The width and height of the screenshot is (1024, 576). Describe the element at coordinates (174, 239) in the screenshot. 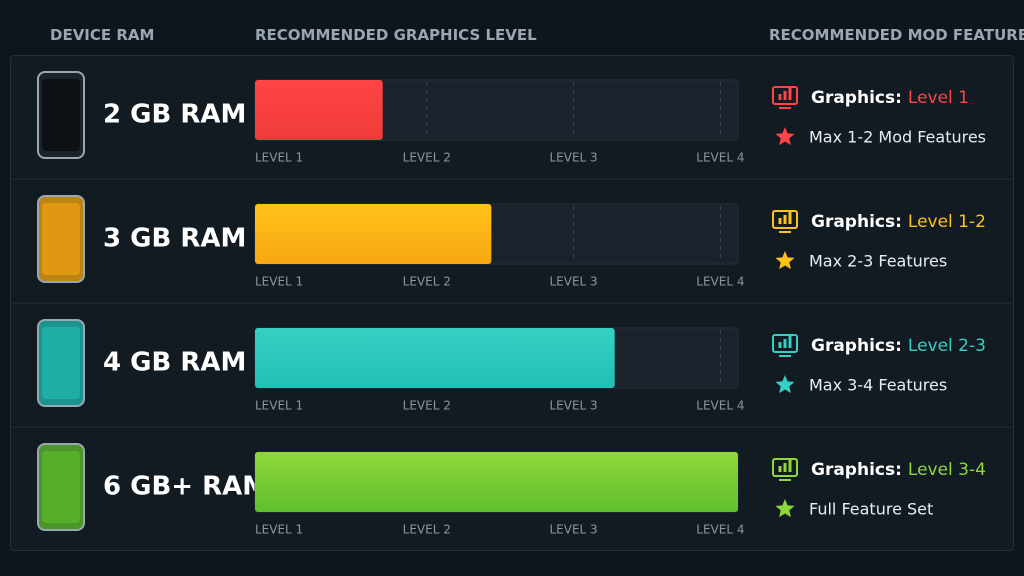

I see `ram-label: 3 GB RAM` at that location.